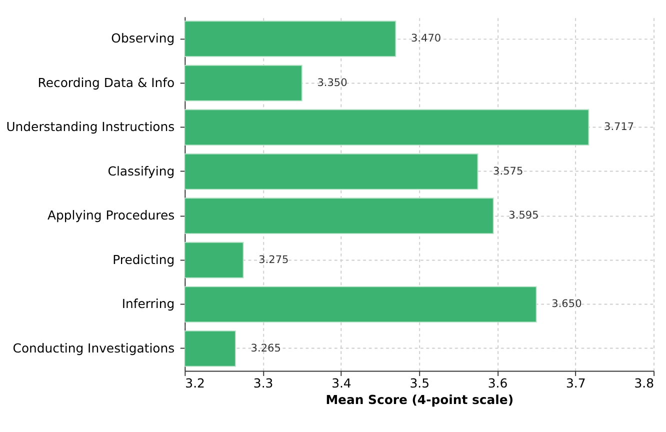  Describe the element at coordinates (420, 383) in the screenshot. I see `x-tick-label: 3.5` at that location.